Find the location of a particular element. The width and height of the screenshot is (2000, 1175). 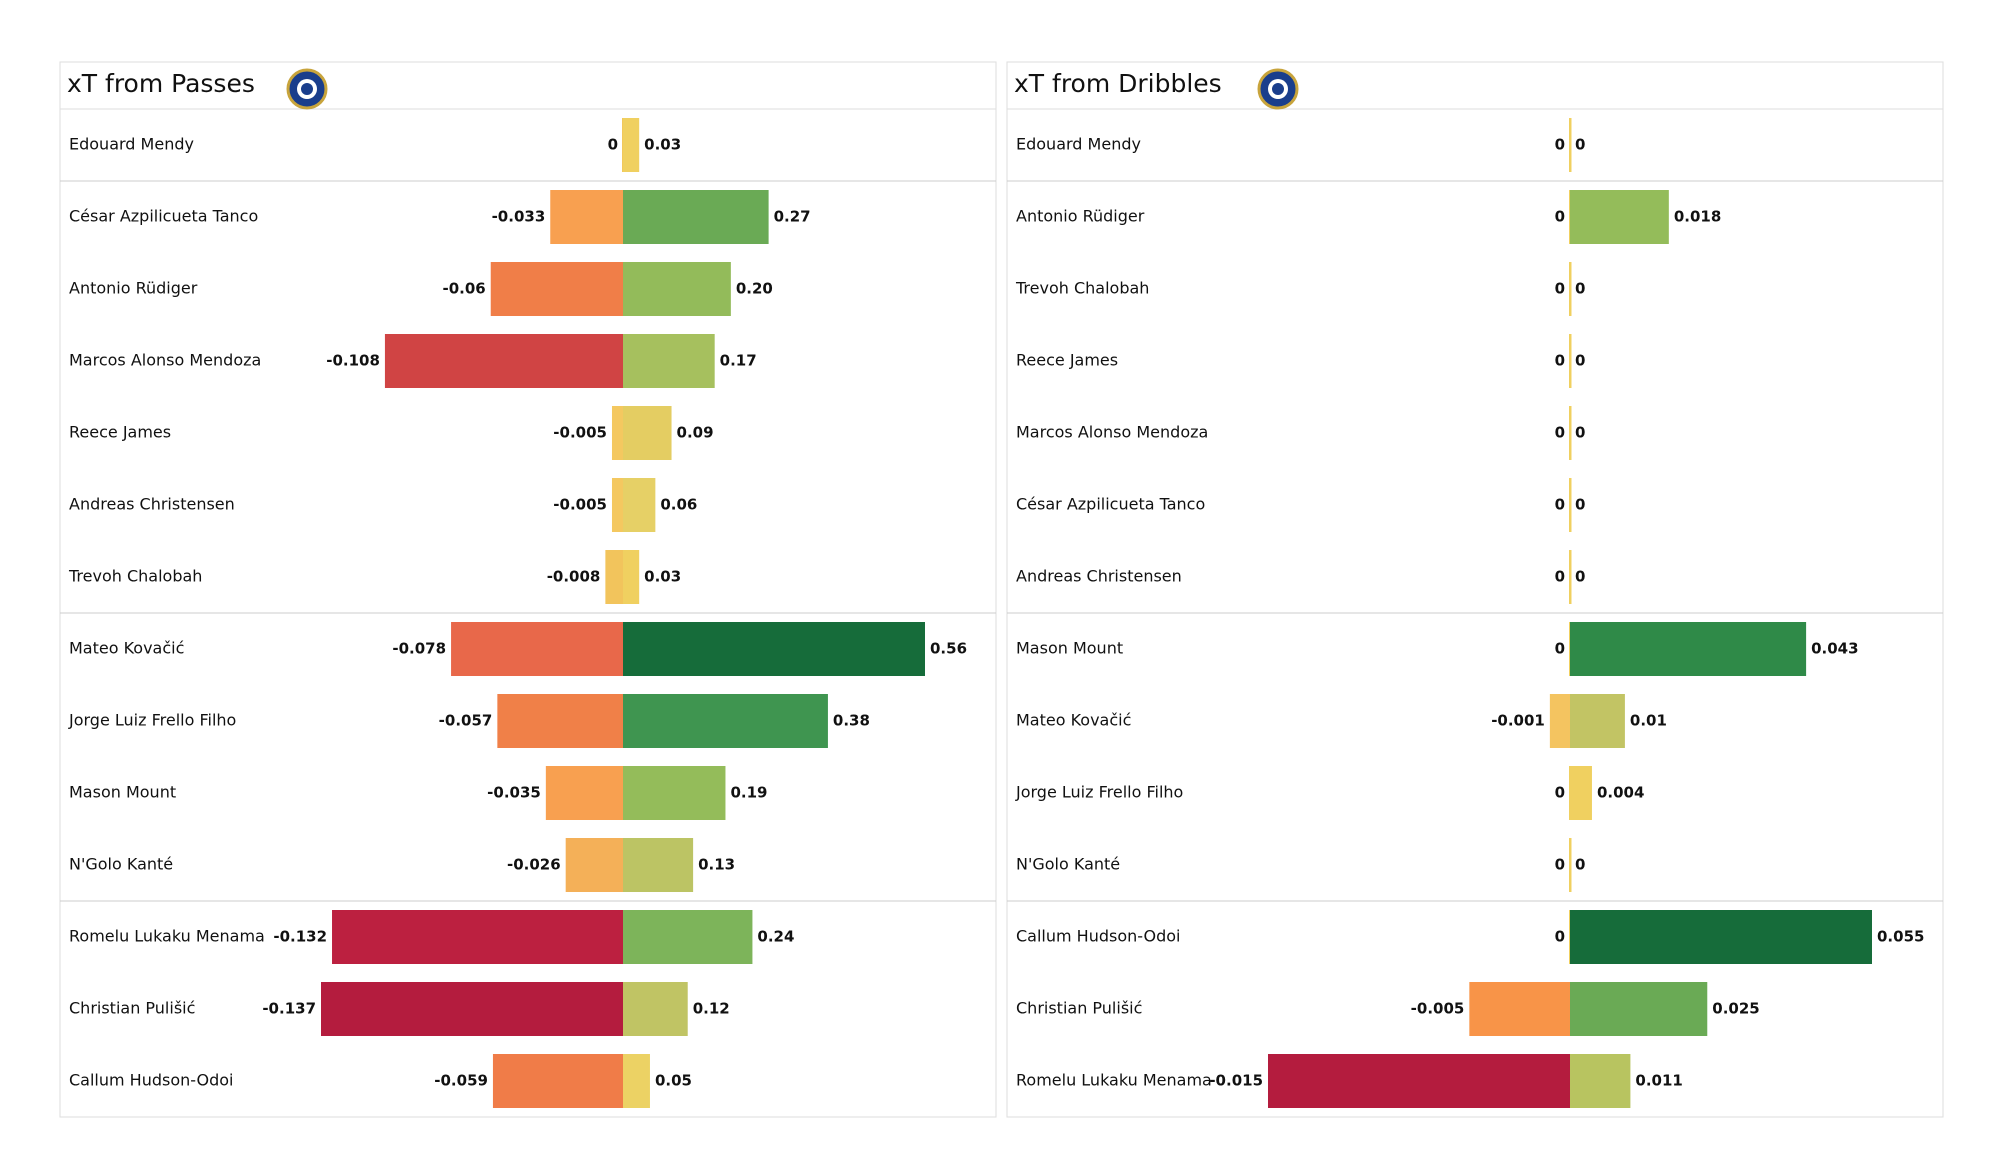

value-label: -0.06 is located at coordinates (463, 289).